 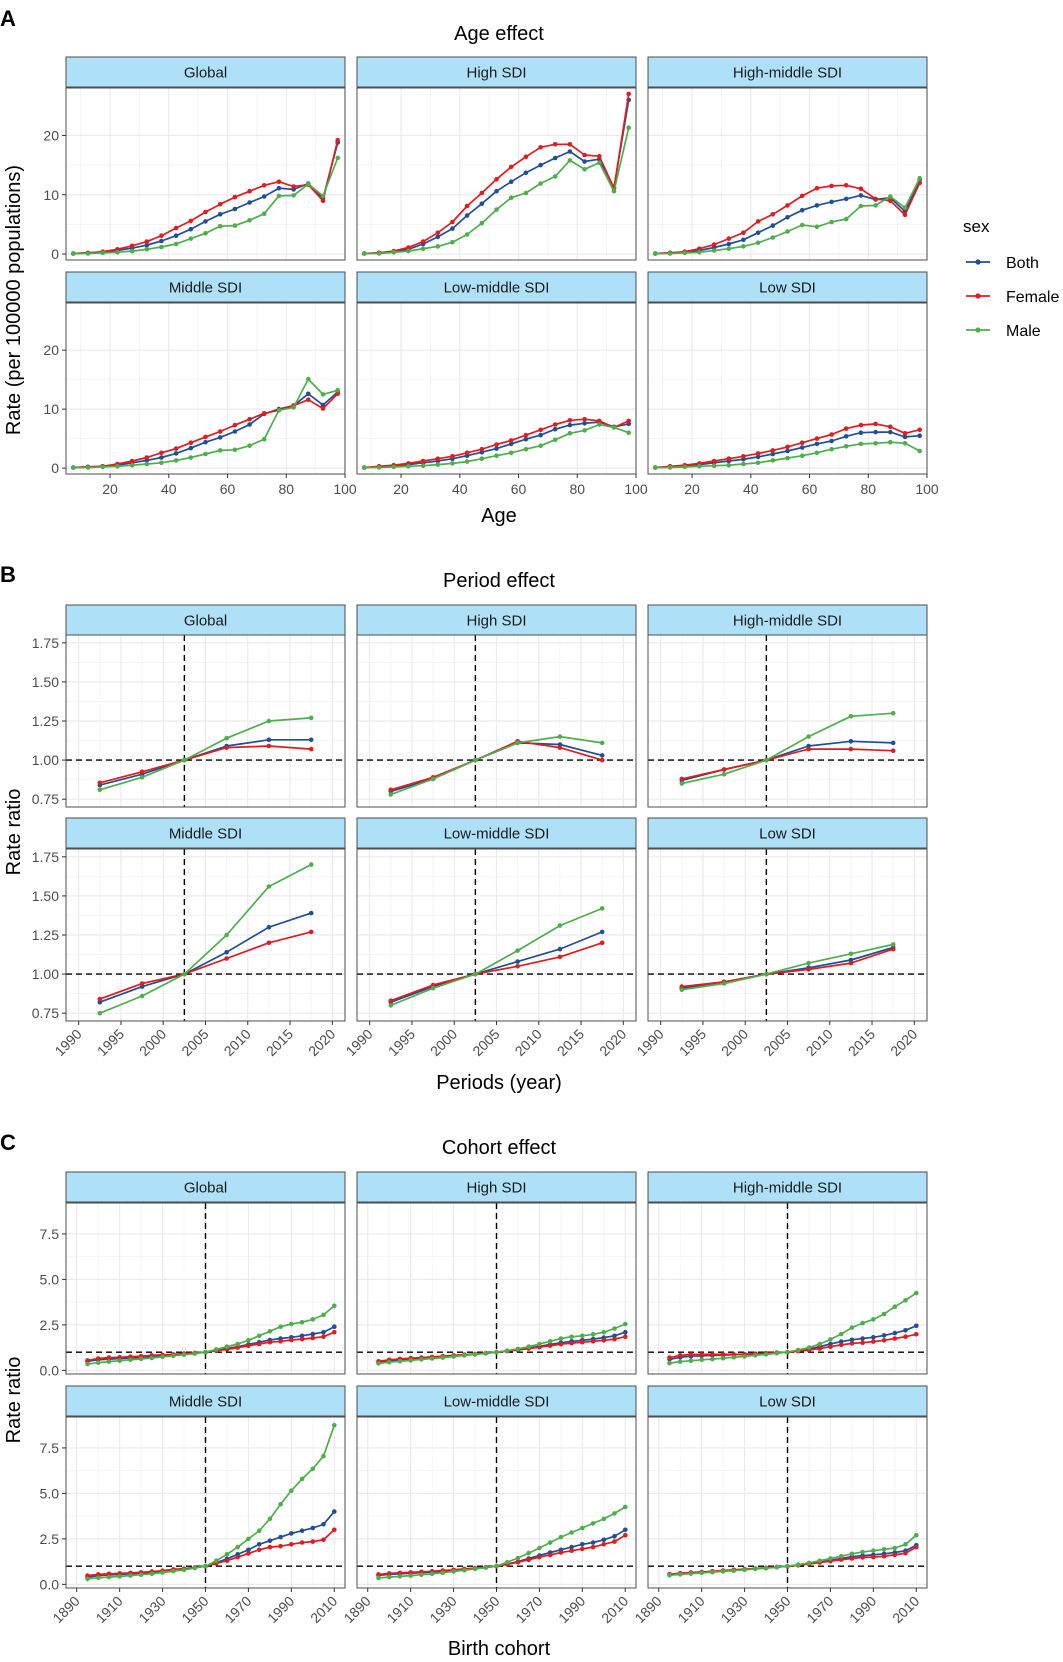 I want to click on age-low-sdi-male-point, so click(x=699, y=466).